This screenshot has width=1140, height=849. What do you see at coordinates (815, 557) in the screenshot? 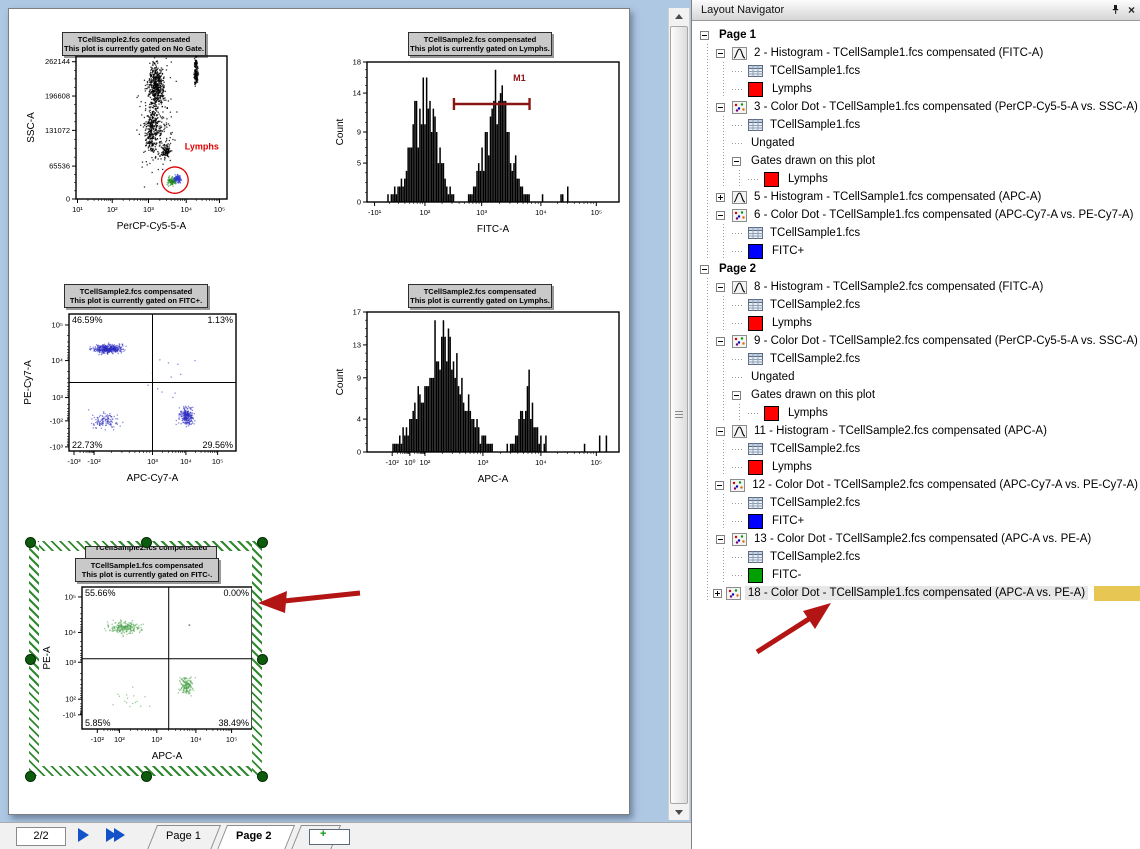
I see `tree-item-label: TCellSample2.fcs` at bounding box center [815, 557].